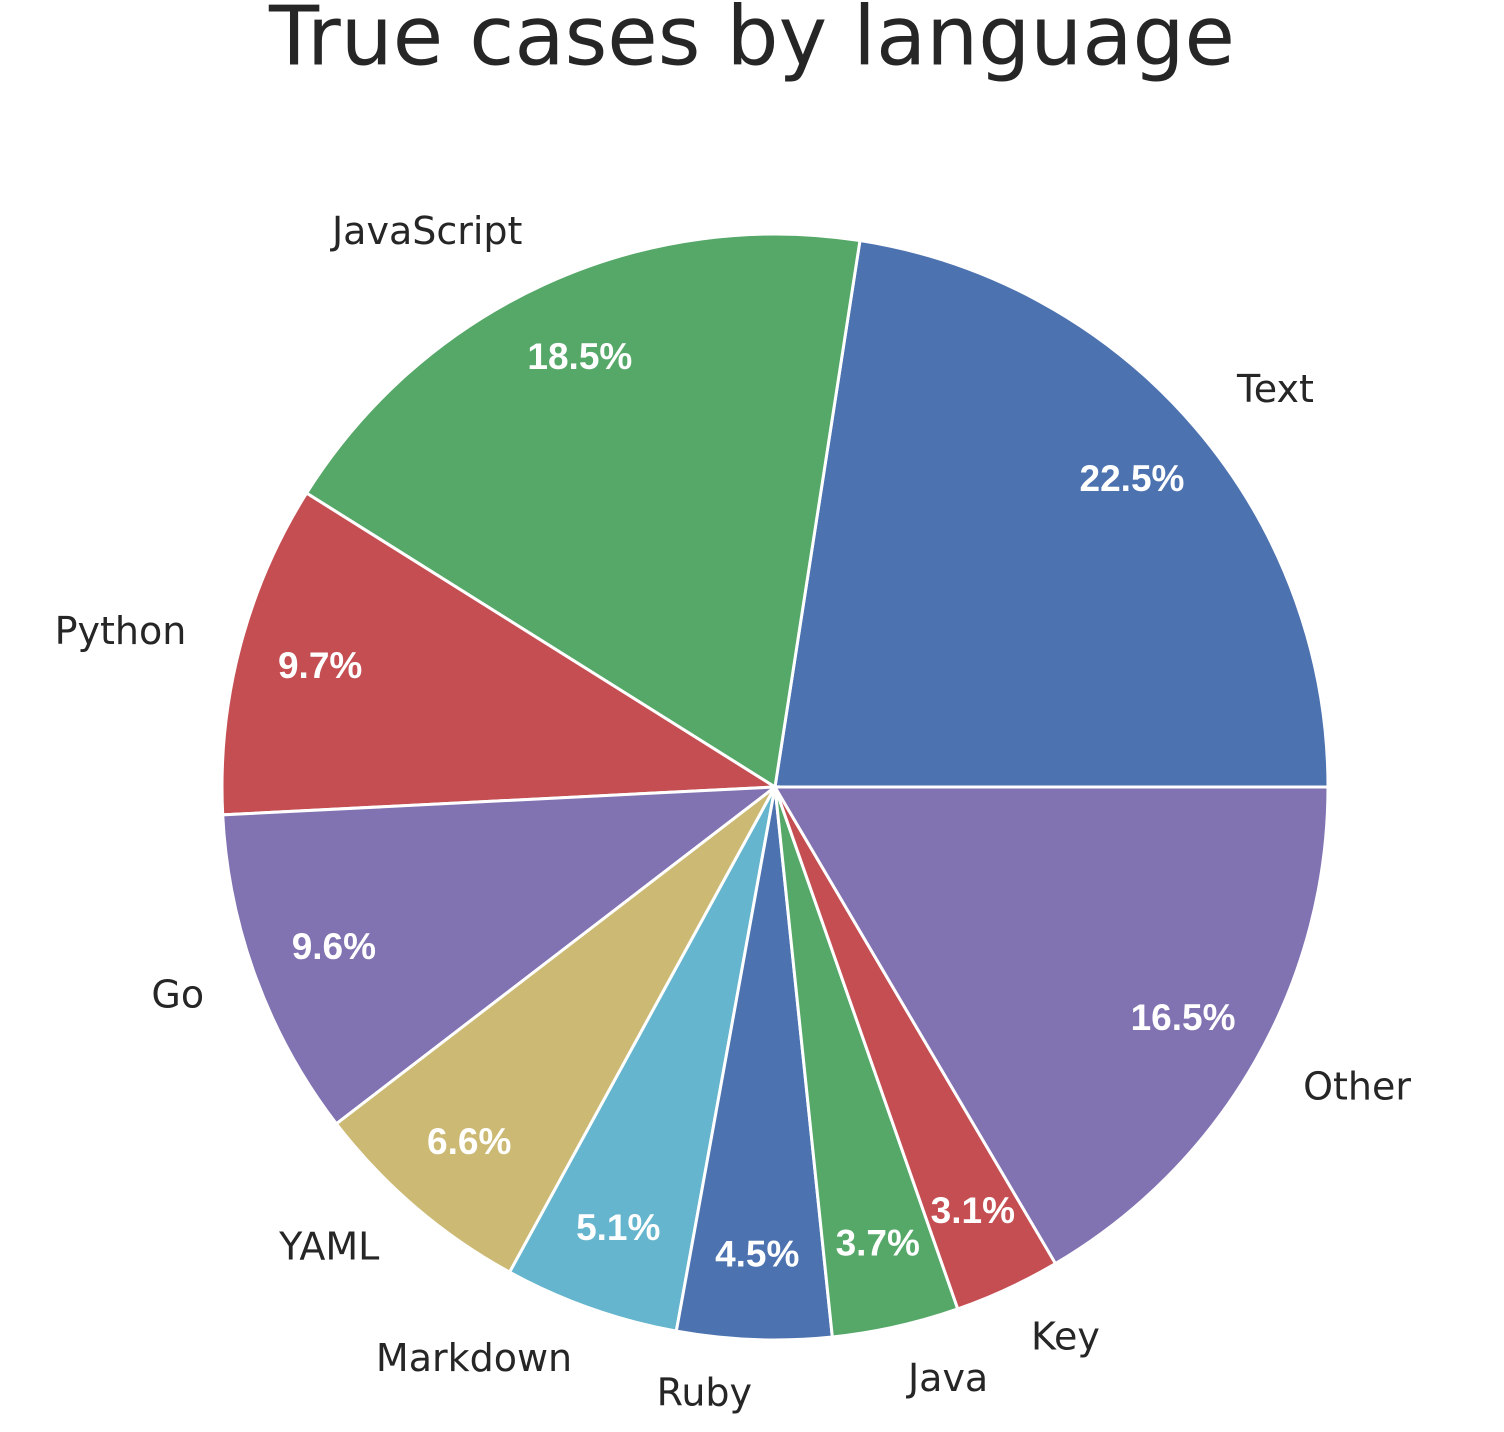  What do you see at coordinates (878, 1242) in the screenshot?
I see `value-label: 3.7%` at bounding box center [878, 1242].